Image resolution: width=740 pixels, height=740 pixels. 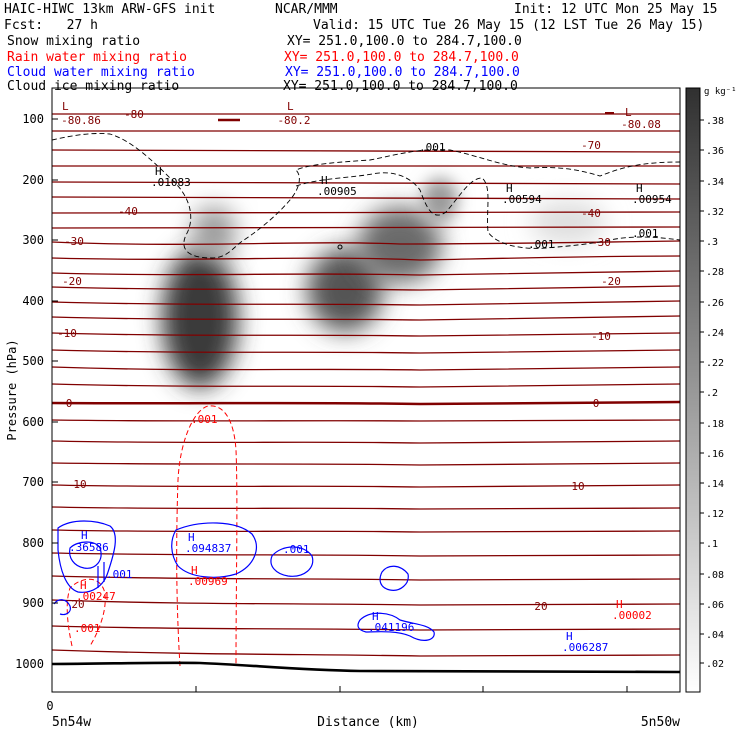 What do you see at coordinates (69, 403) in the screenshot?
I see `temp-label: 0` at bounding box center [69, 403].